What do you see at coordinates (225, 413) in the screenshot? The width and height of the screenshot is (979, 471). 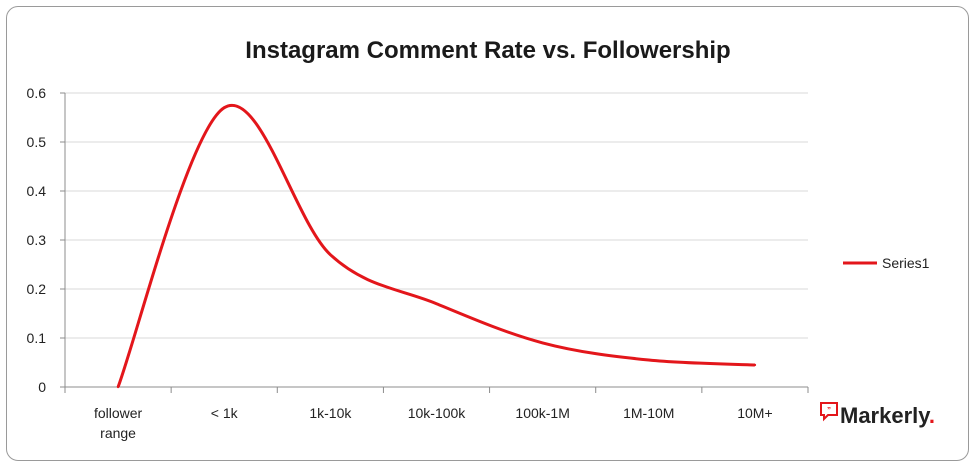 I see `x-tick-label: < 1k` at bounding box center [225, 413].